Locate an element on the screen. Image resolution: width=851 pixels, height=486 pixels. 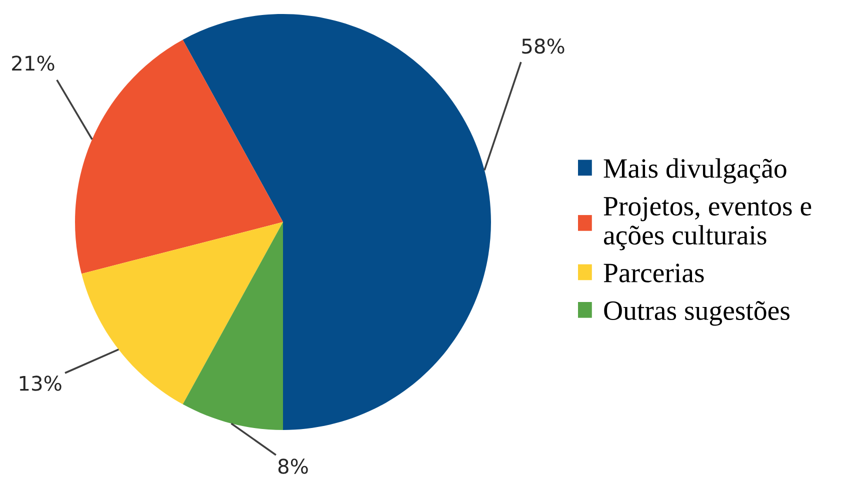
legend-label: Parcerias is located at coordinates (654, 273).